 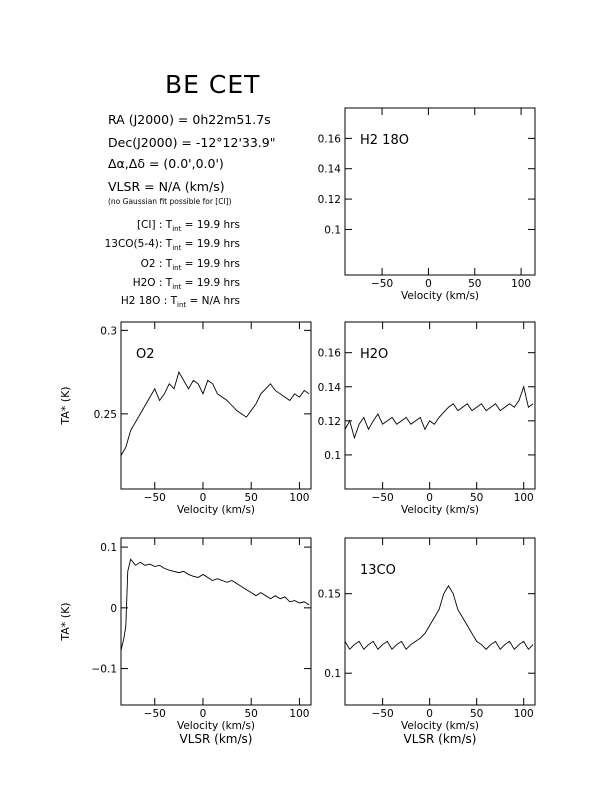 I want to click on vlsr-value: N/A, so click(x=169, y=186).